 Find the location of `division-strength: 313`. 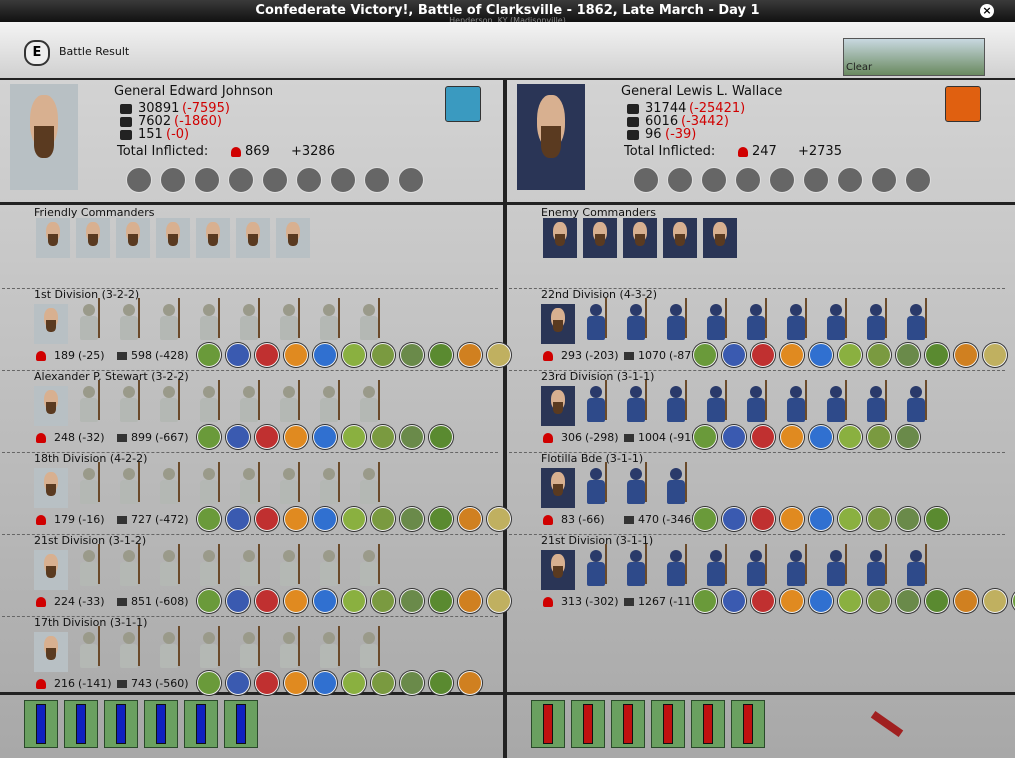

division-strength: 313 is located at coordinates (571, 601).